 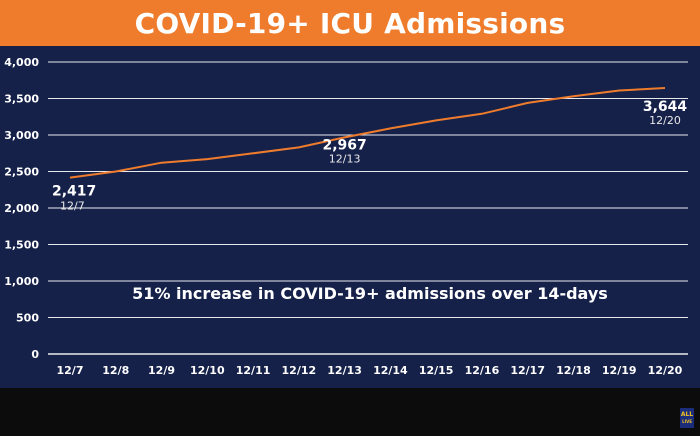 I want to click on x-tick-label: 12/17, so click(x=527, y=370).